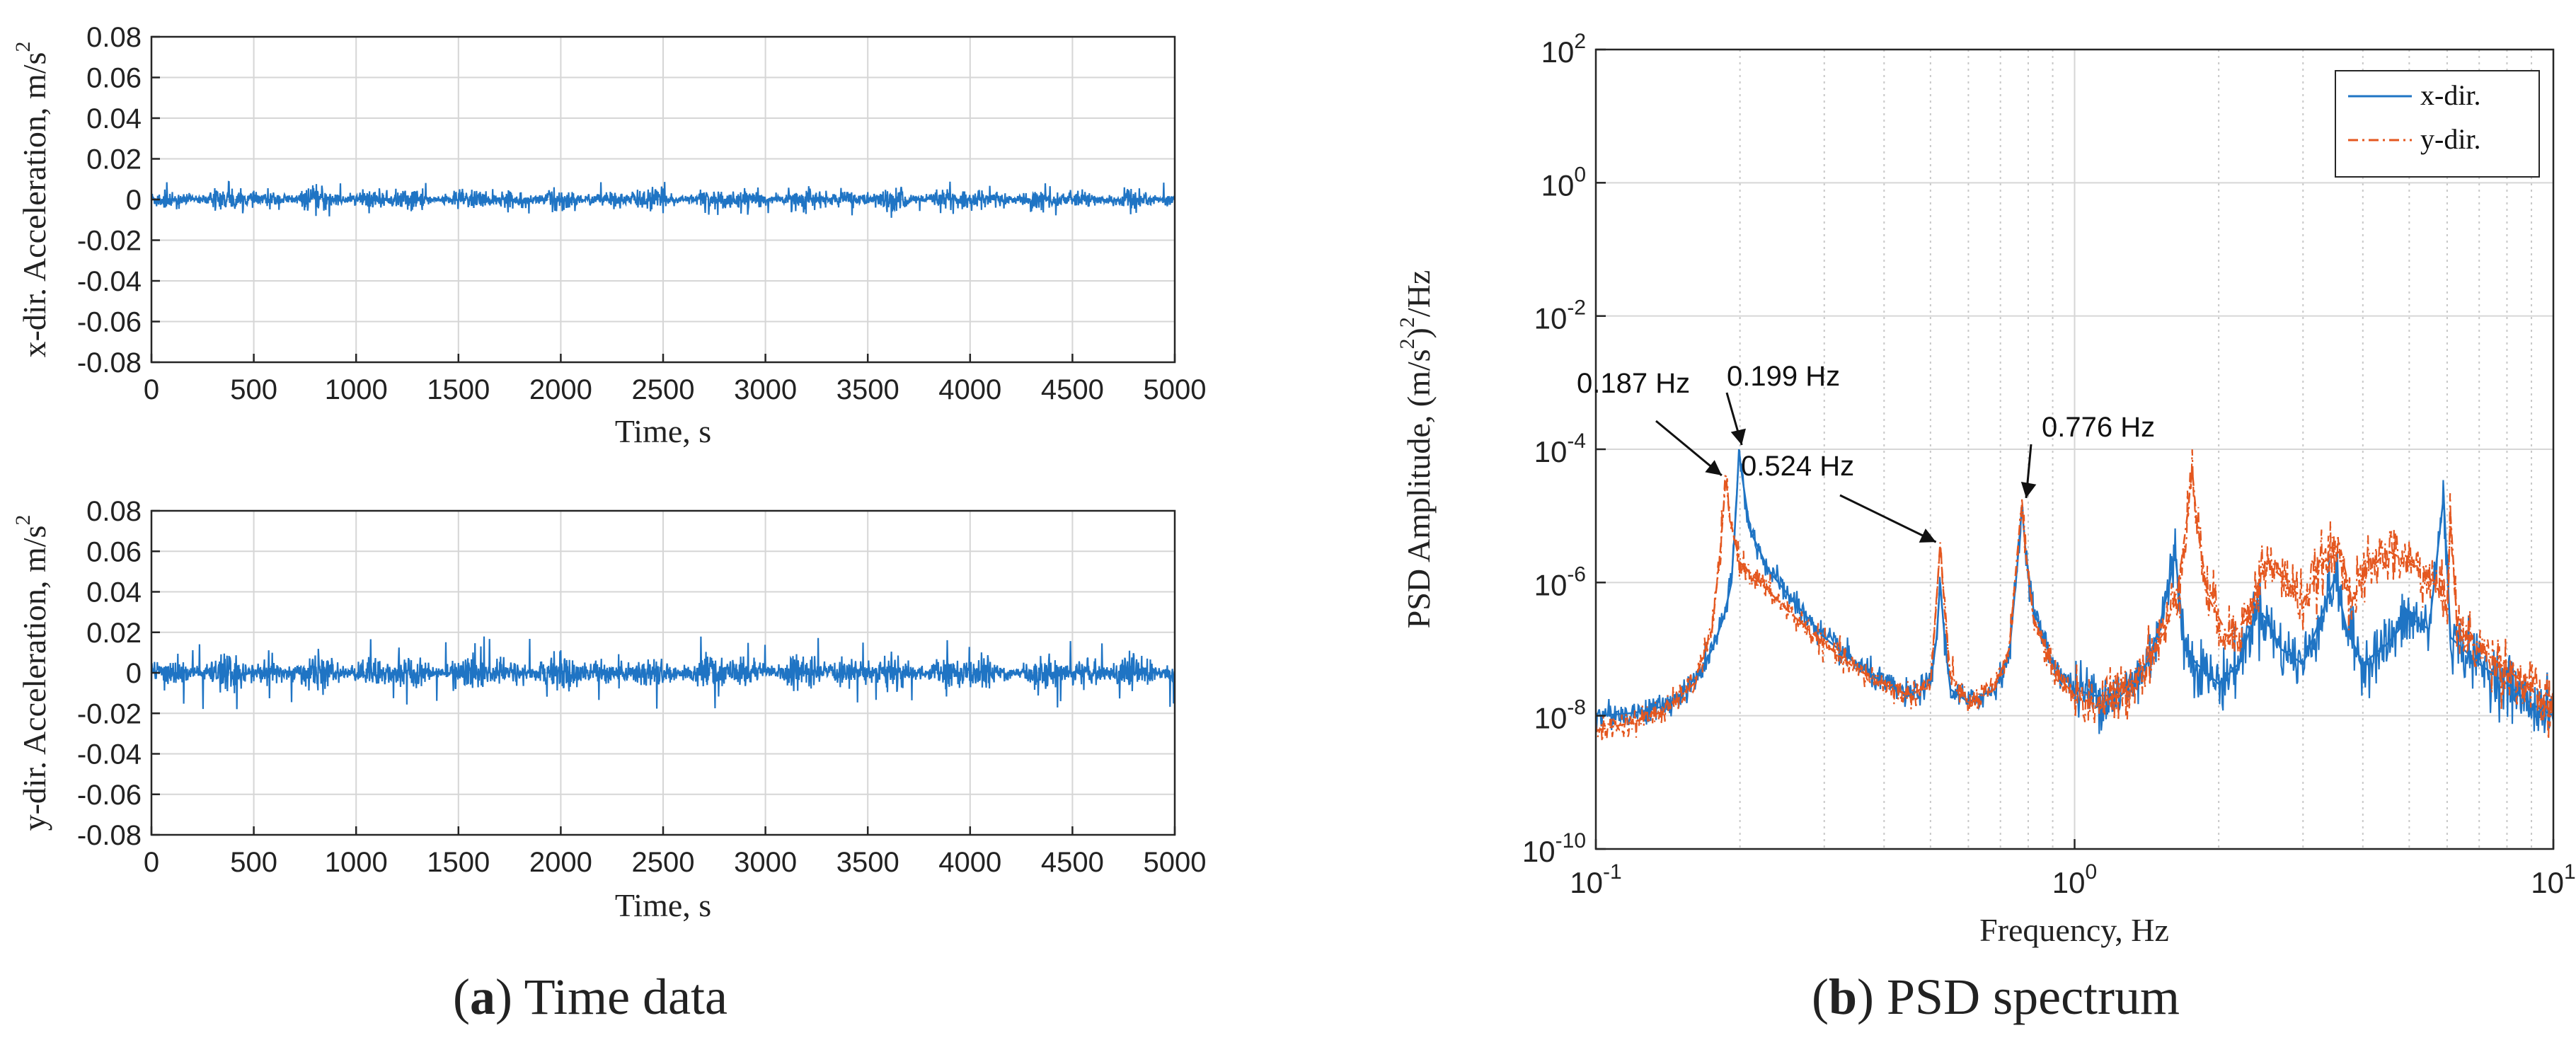  What do you see at coordinates (1580, 175) in the screenshot?
I see `psd-ytick-exp-1: 0` at bounding box center [1580, 175].